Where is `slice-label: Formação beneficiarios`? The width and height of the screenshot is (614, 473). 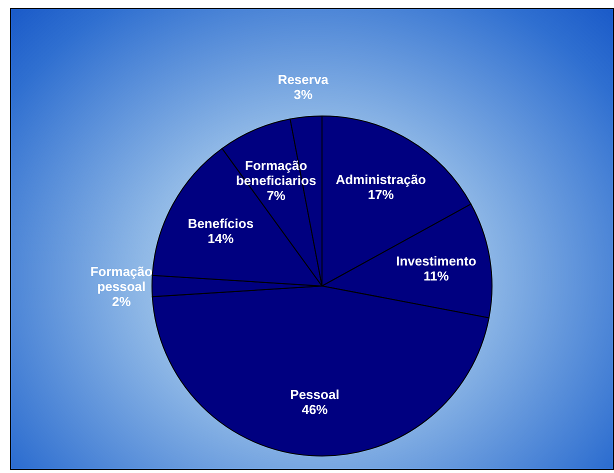
slice-label: Formação beneficiarios is located at coordinates (276, 172).